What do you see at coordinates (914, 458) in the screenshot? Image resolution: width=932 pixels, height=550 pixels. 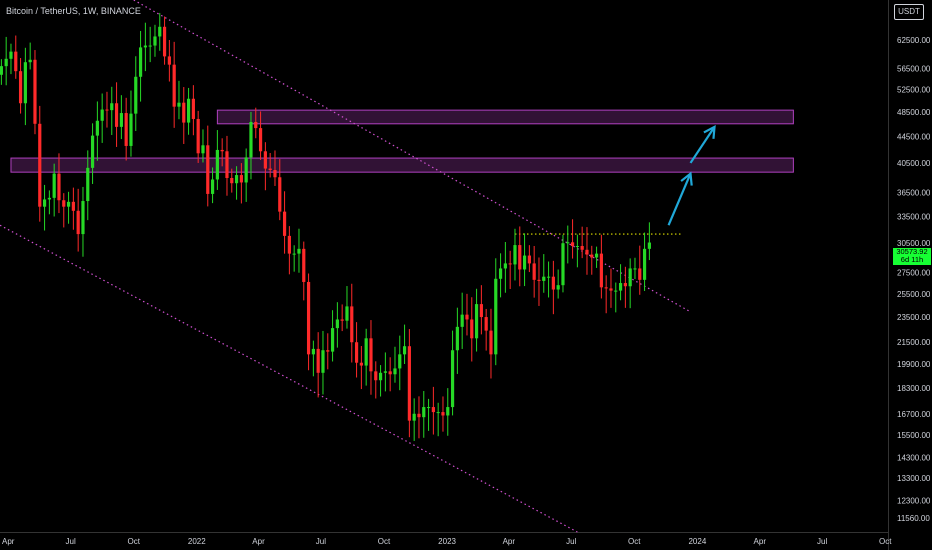 I see `y-tick-label: 14300.00` at bounding box center [914, 458].